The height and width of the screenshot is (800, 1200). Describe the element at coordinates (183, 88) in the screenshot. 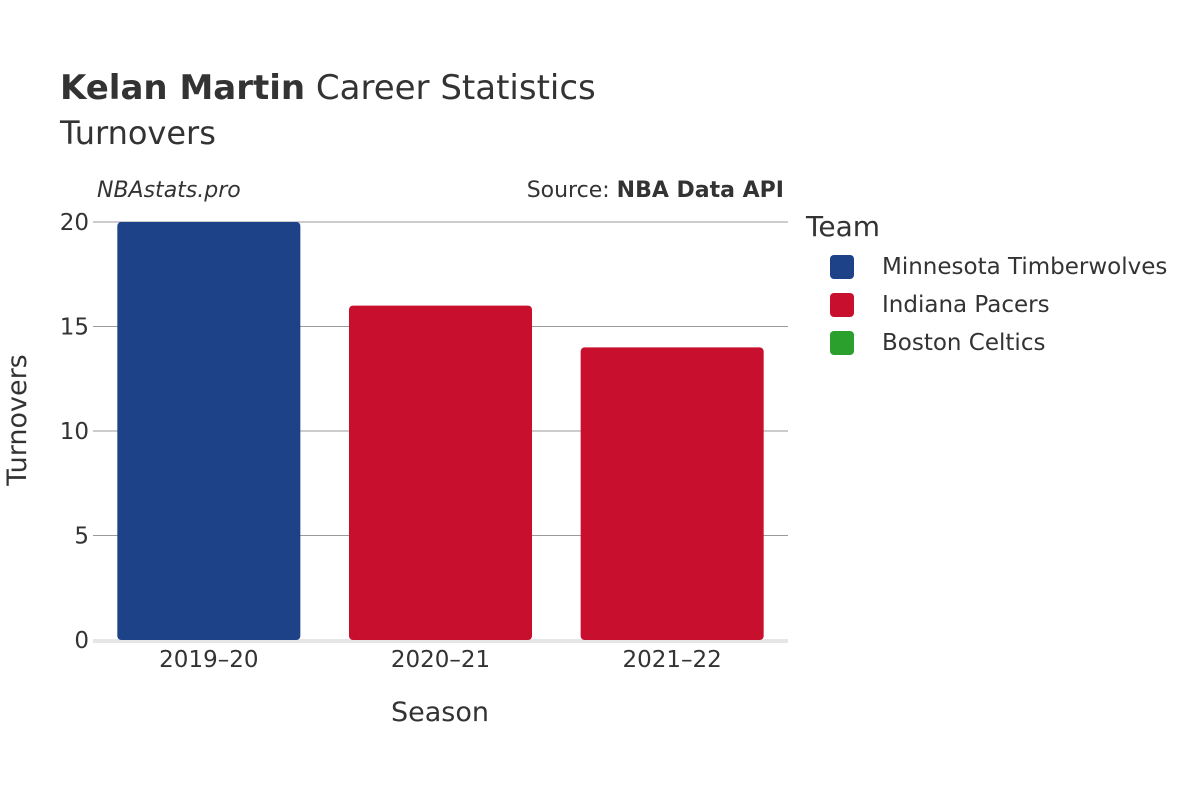

I see `player-name: Kelan Martin` at that location.